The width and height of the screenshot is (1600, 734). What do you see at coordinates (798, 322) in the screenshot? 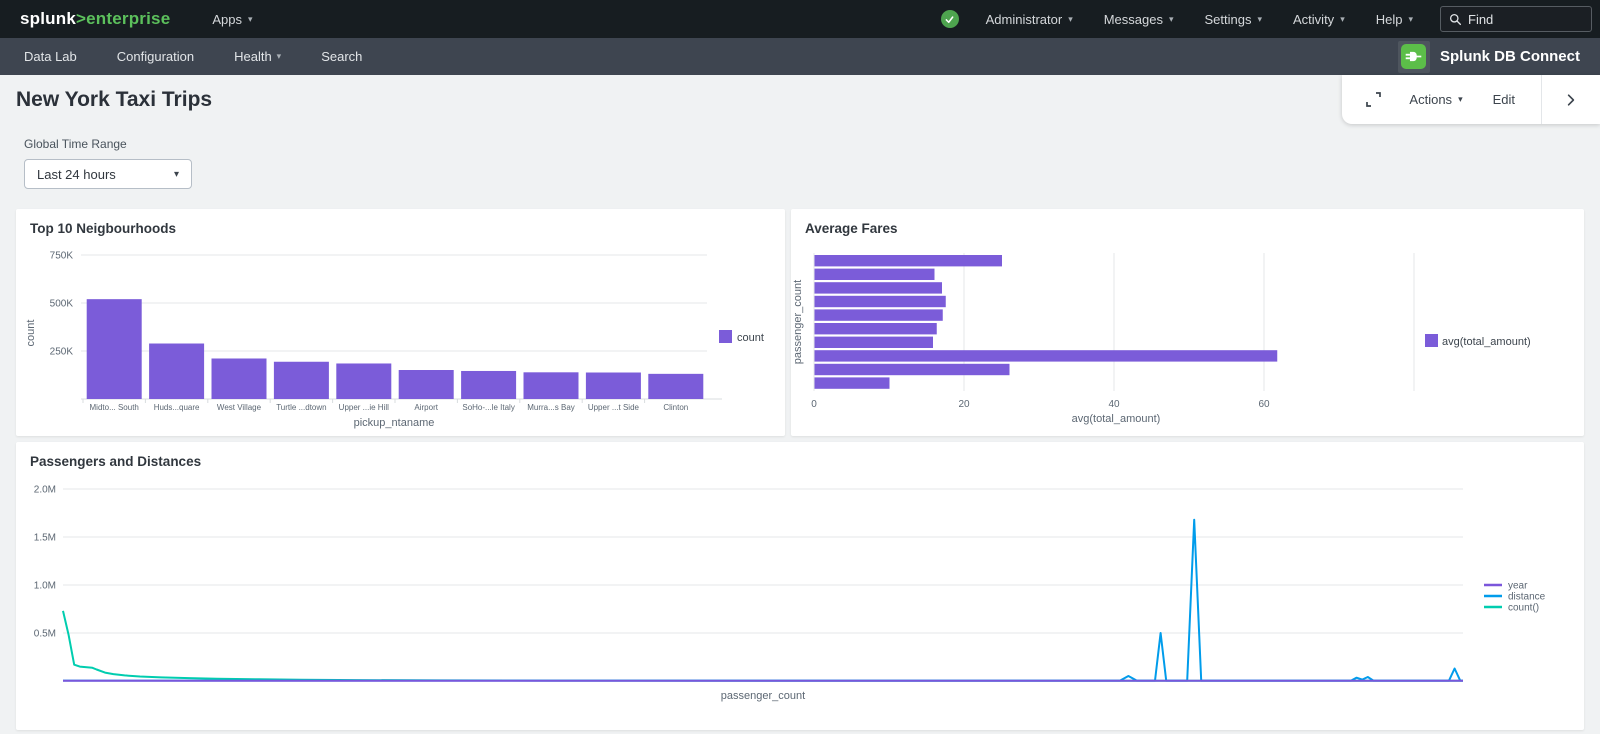
I see `y-axis-label: passenger_count` at bounding box center [798, 322].